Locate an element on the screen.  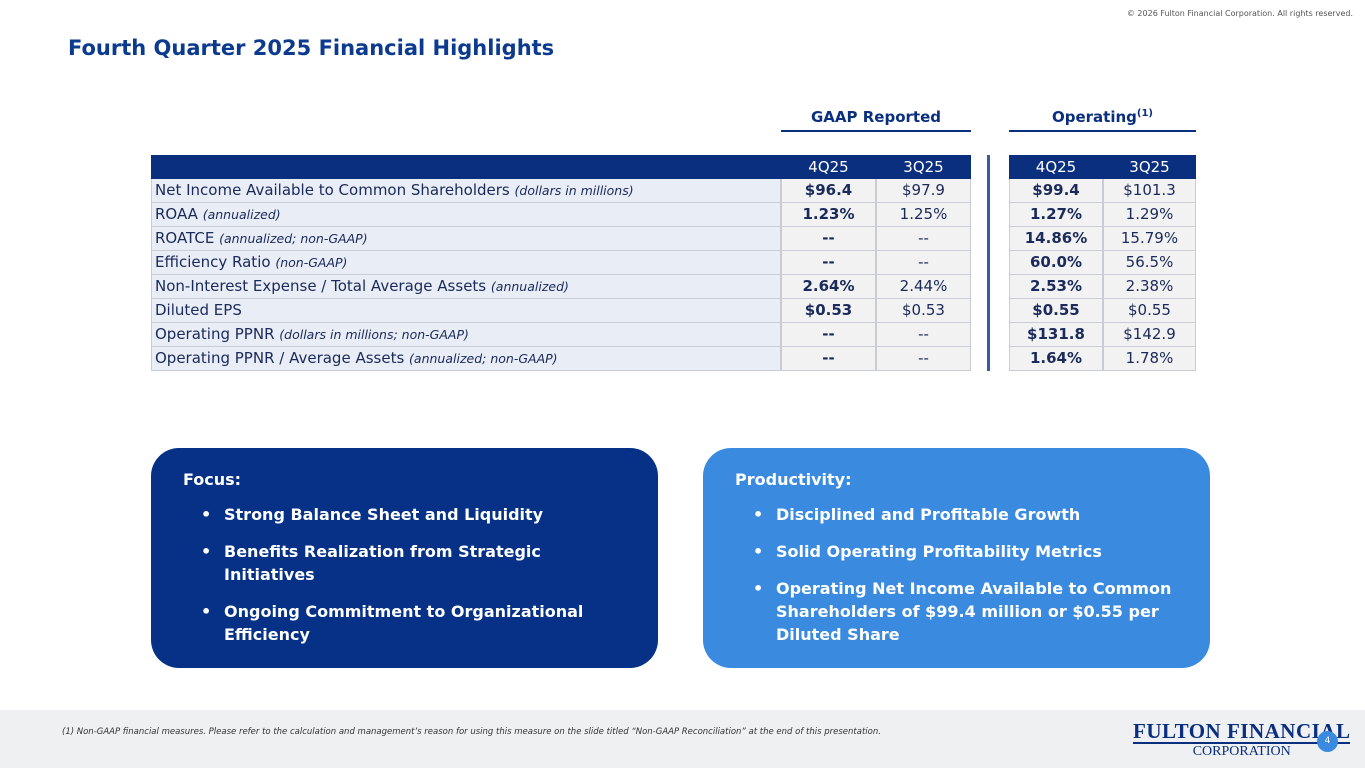
group-sup: (1) is located at coordinates (1145, 113).